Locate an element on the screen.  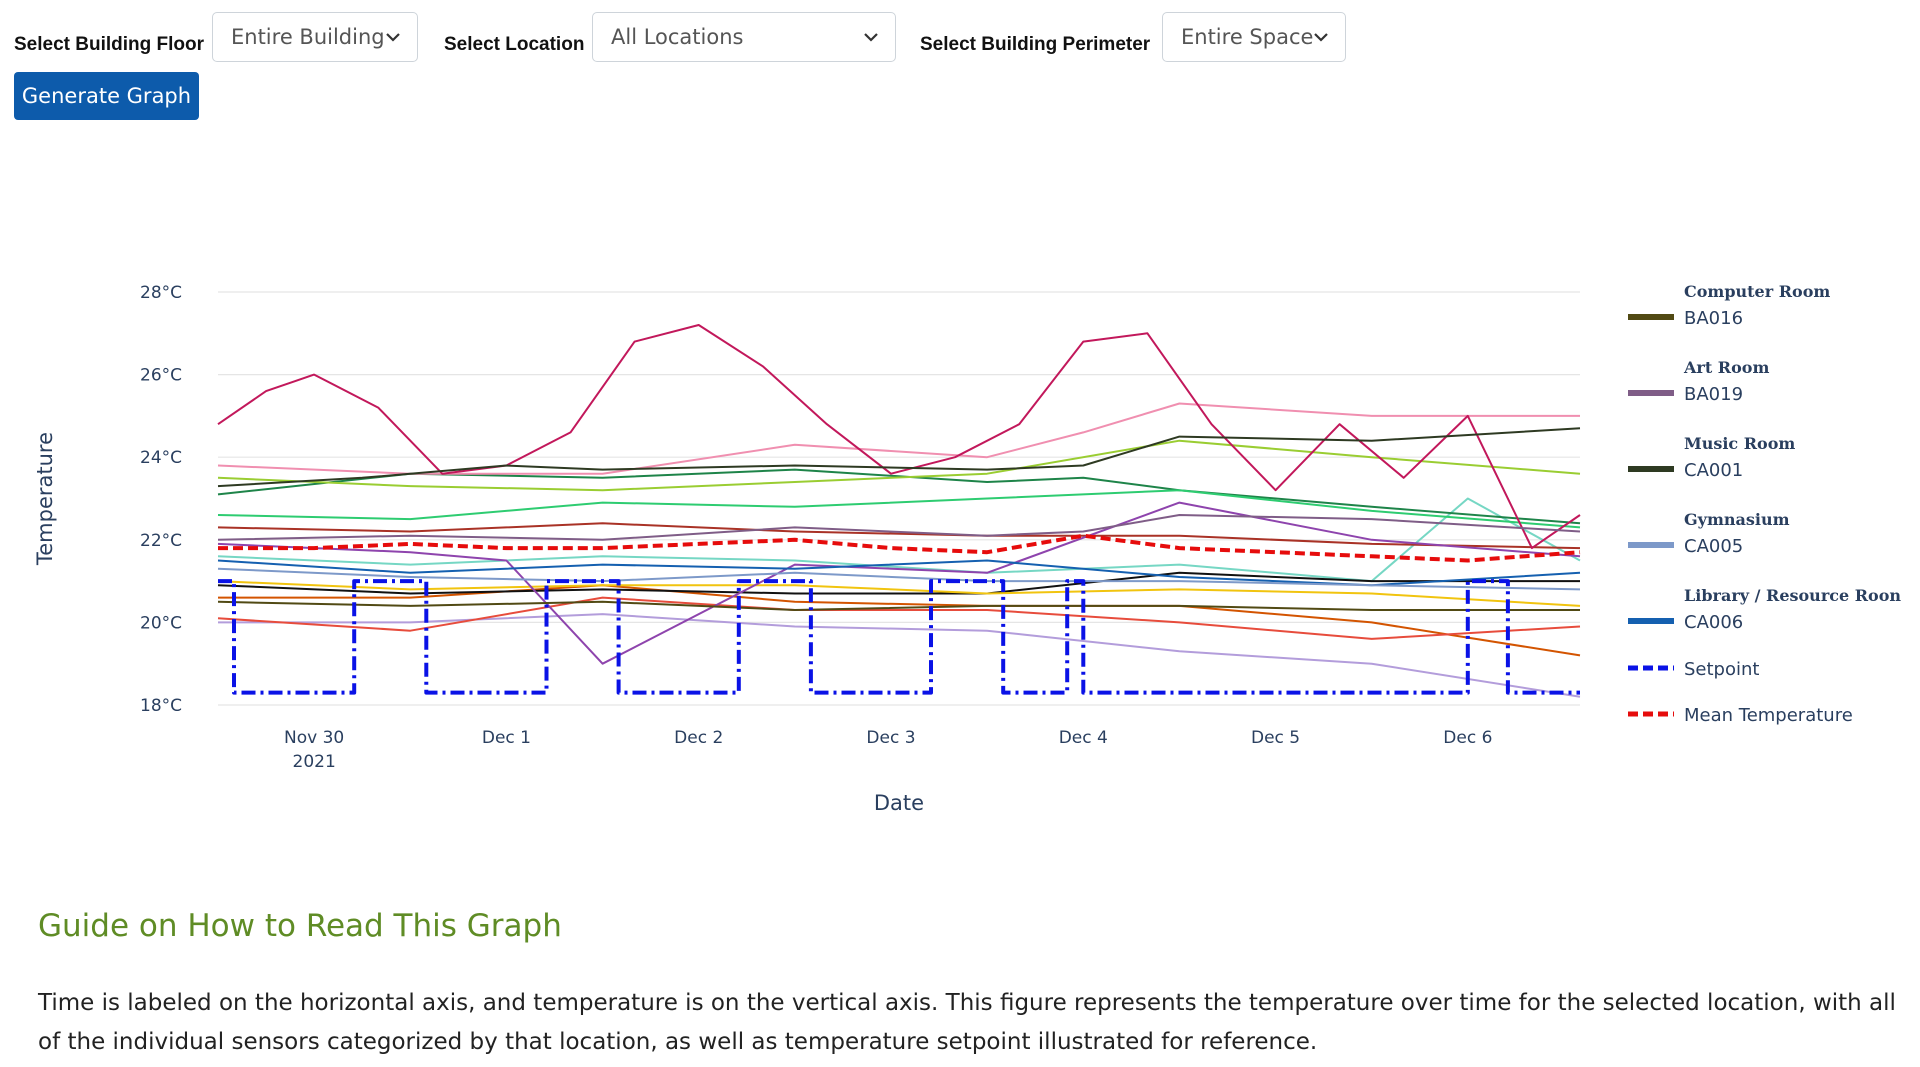
legend-item-label: Mean Temperature is located at coordinates (1768, 715).